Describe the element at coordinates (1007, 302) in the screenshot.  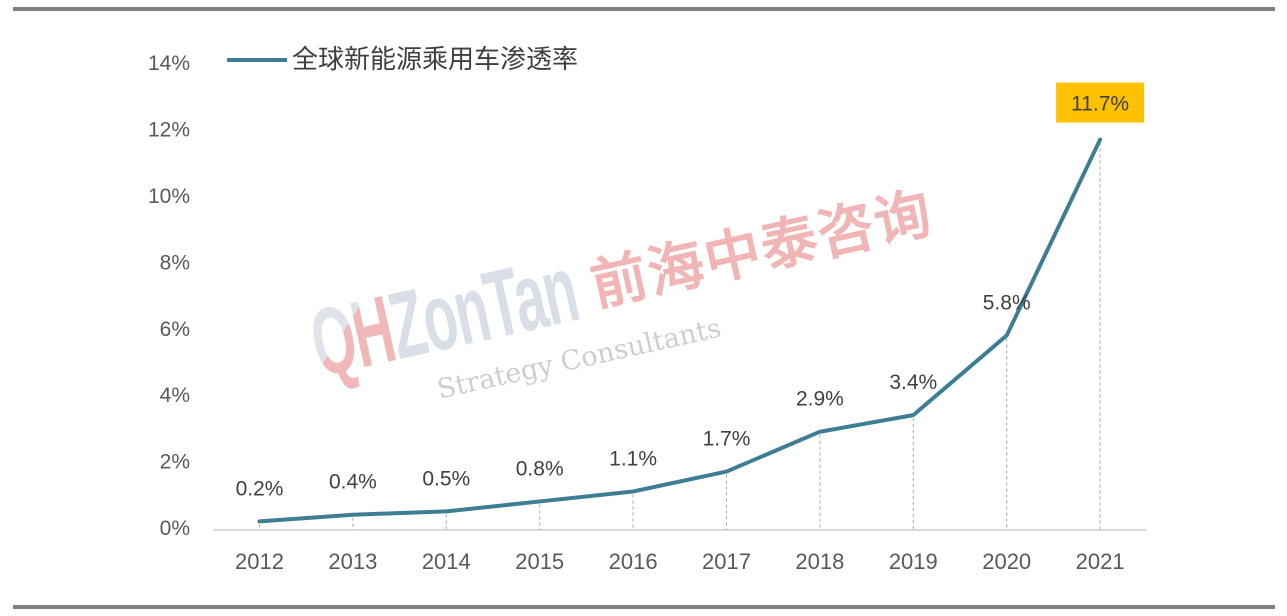
I see `data-label: 5.8%` at that location.